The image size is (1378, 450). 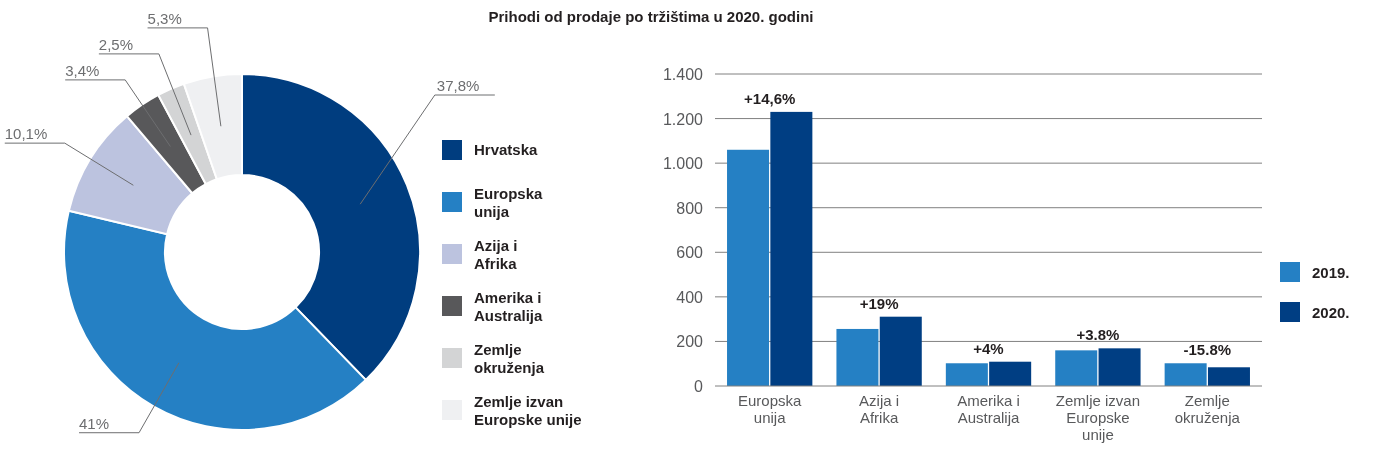 What do you see at coordinates (988, 409) in the screenshot?
I see `x-tick-label: Amerika i Australija` at bounding box center [988, 409].